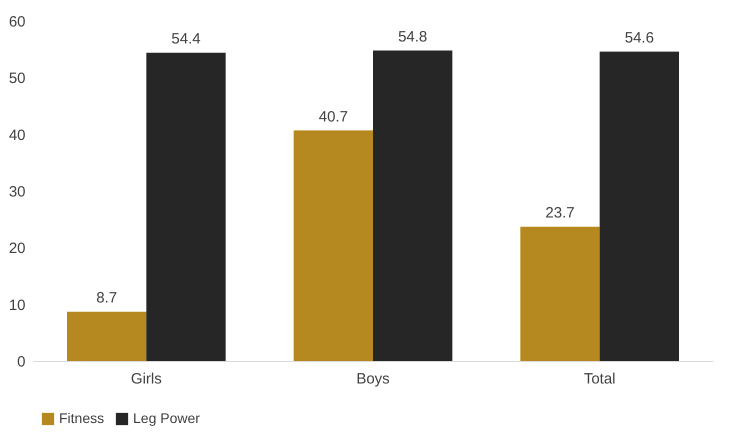  Describe the element at coordinates (166, 418) in the screenshot. I see `legend-label: Leg Power` at that location.